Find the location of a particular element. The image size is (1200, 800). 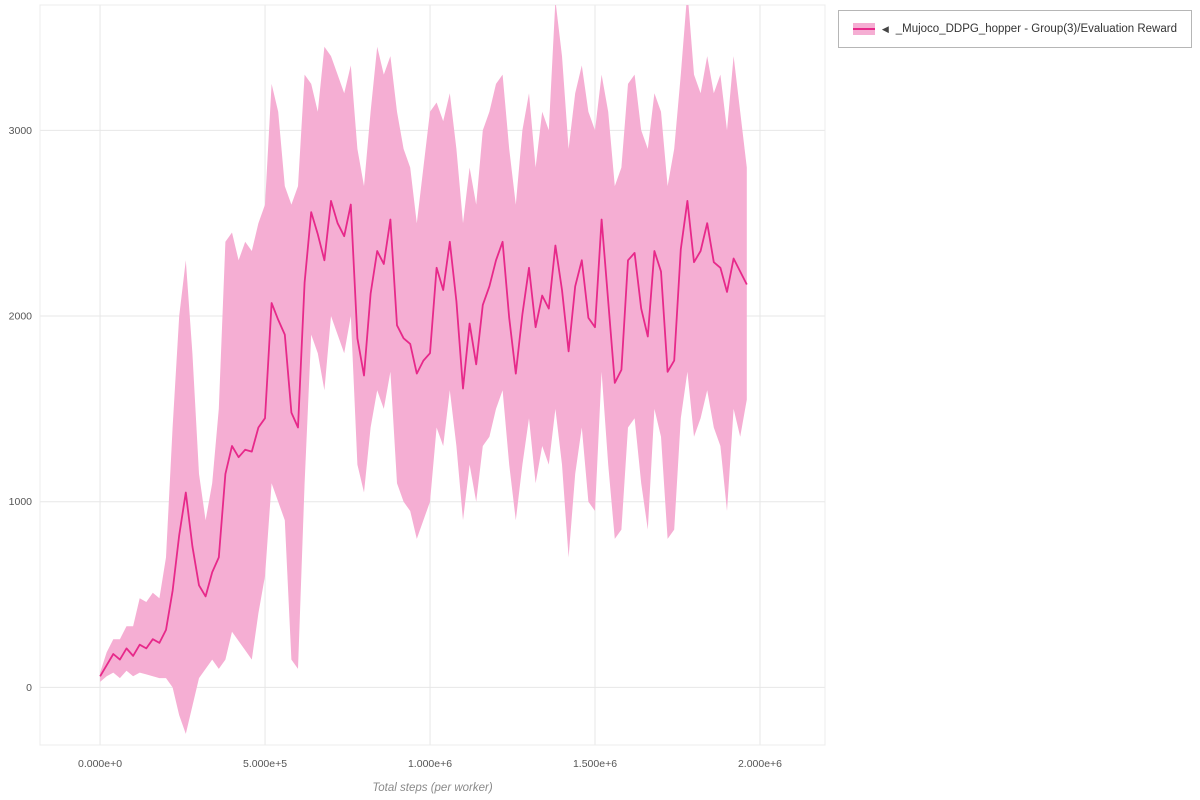

legend-collapse-icon: ◀ is located at coordinates (885, 28).